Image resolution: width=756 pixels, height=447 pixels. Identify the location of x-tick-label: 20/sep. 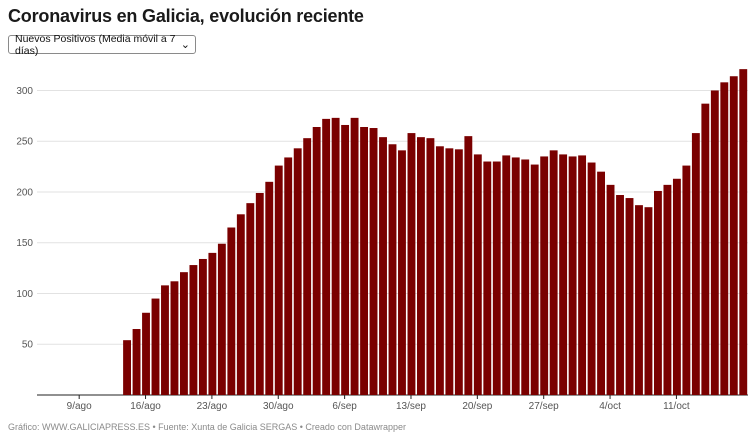
(477, 406).